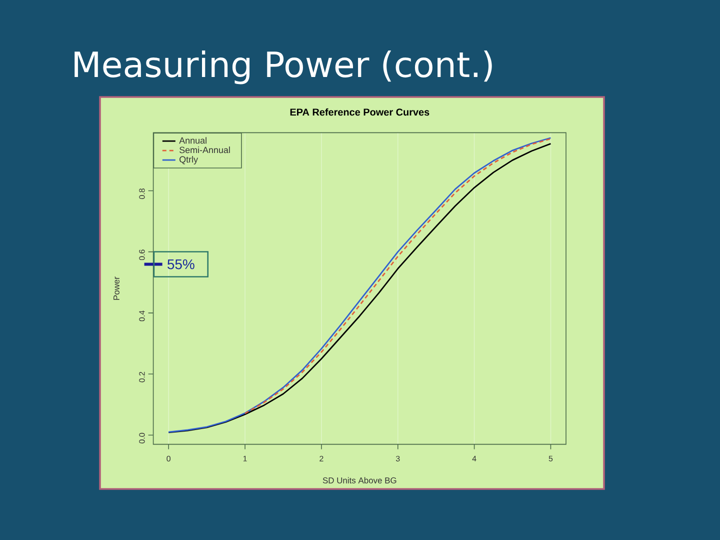 The image size is (720, 540). Describe the element at coordinates (360, 112) in the screenshot. I see `chart-subtitle: EPA Reference Power Curves` at that location.